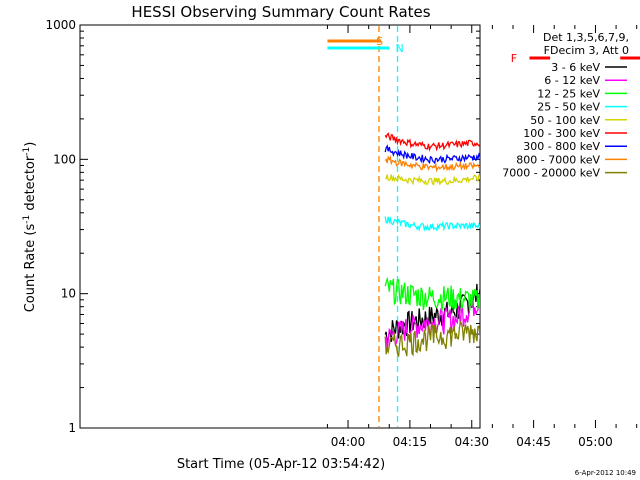  I want to click on vertical-marker-lines, so click(388, 226).